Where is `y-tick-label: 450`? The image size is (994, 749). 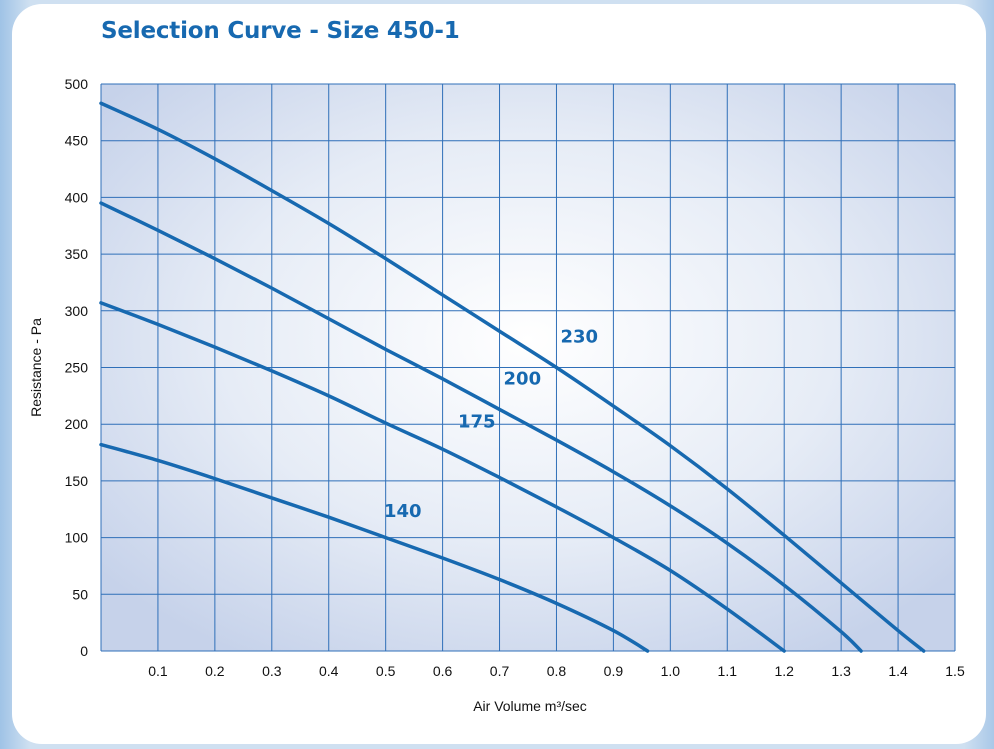
y-tick-label: 450 is located at coordinates (77, 141).